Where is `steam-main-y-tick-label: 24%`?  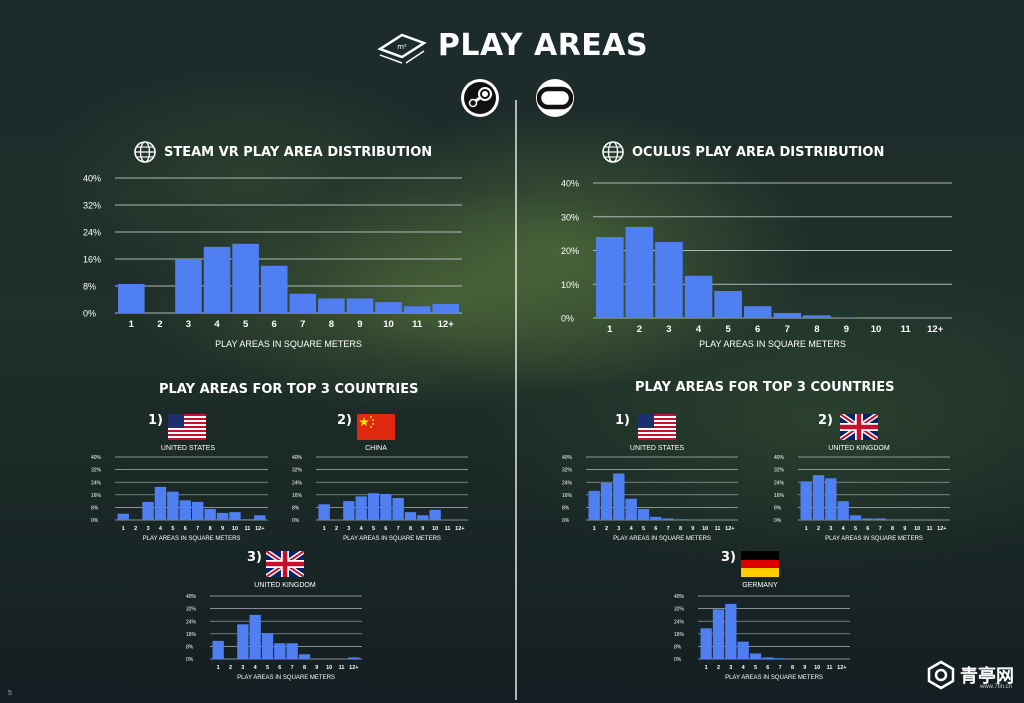
steam-main-y-tick-label: 24% is located at coordinates (92, 233).